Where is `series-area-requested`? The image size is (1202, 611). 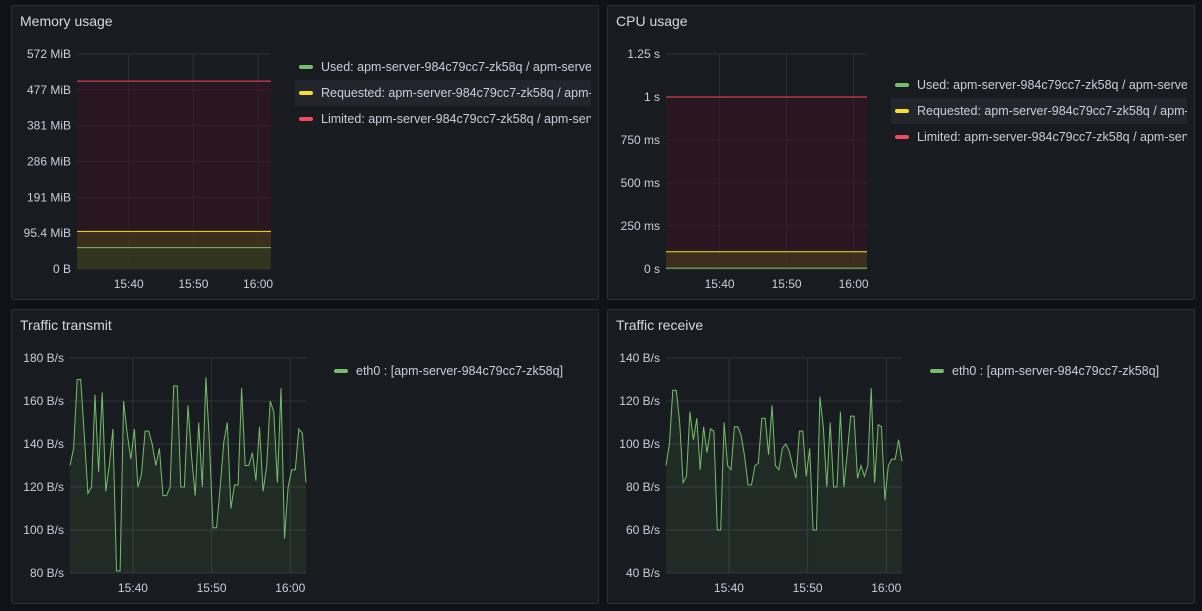 series-area-requested is located at coordinates (766, 260).